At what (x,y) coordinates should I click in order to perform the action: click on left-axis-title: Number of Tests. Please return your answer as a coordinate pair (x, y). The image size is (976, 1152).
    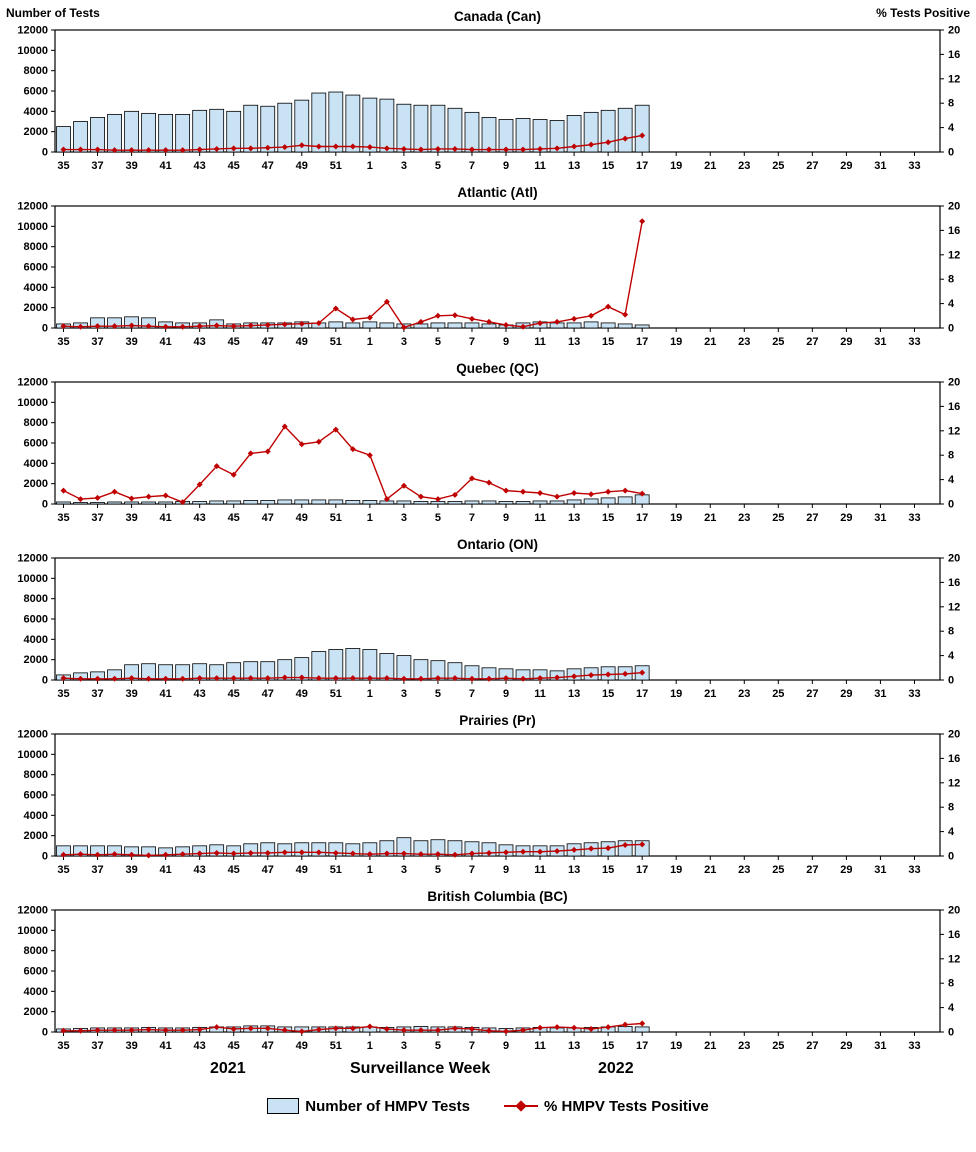
    Looking at the image, I should click on (53, 13).